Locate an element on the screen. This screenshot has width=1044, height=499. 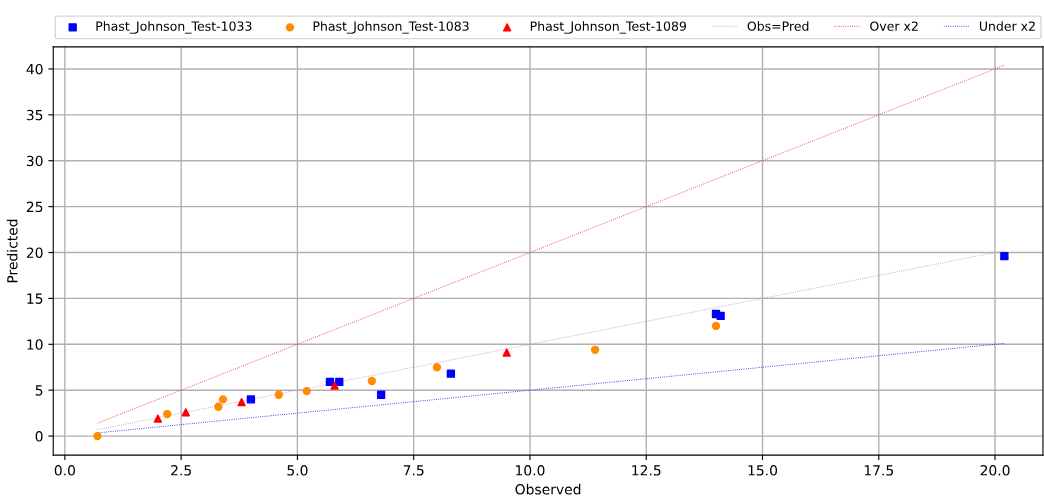
legend-label: Phast_Johnson_Test-1089 is located at coordinates (608, 27).